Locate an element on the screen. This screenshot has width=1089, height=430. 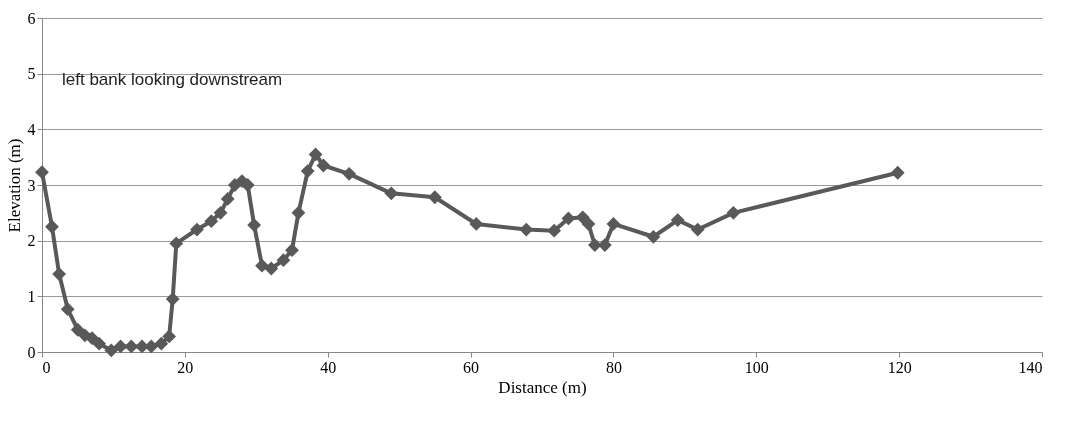
x-axis-title: Distance (m) is located at coordinates (542, 387).